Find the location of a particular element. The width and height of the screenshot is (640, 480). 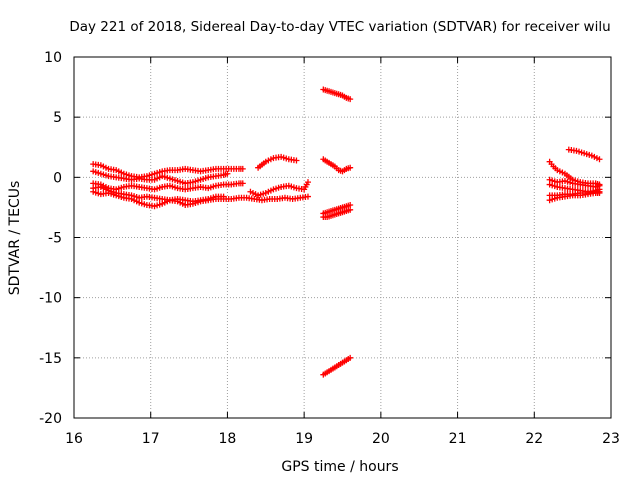

x-tick-label: 18 is located at coordinates (228, 439).